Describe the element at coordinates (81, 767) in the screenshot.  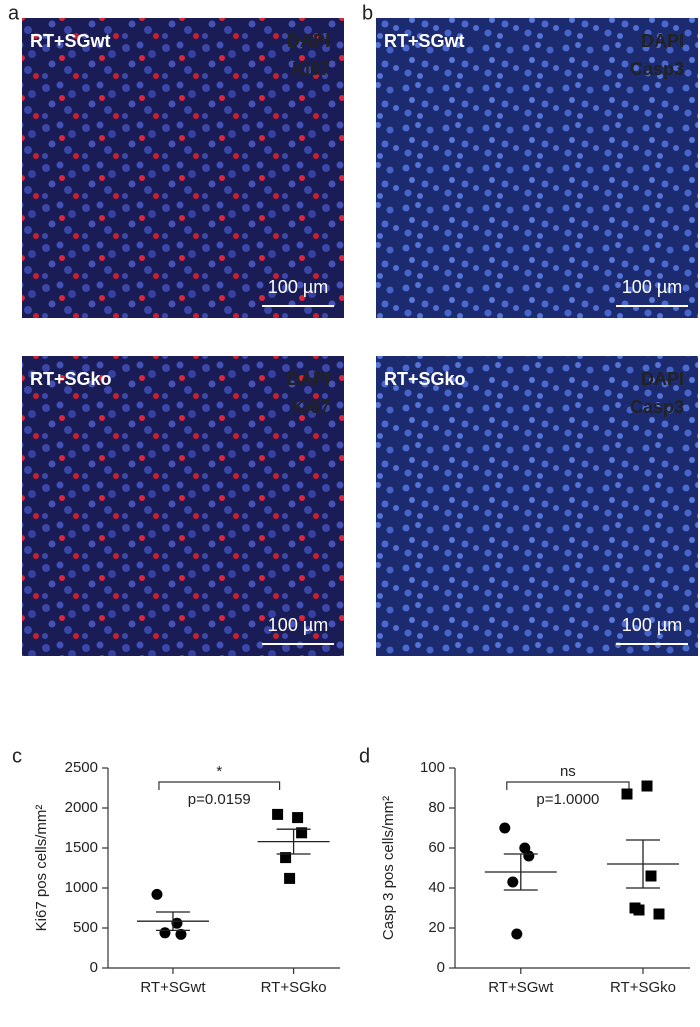
I see `y-tick-label: 2500` at that location.